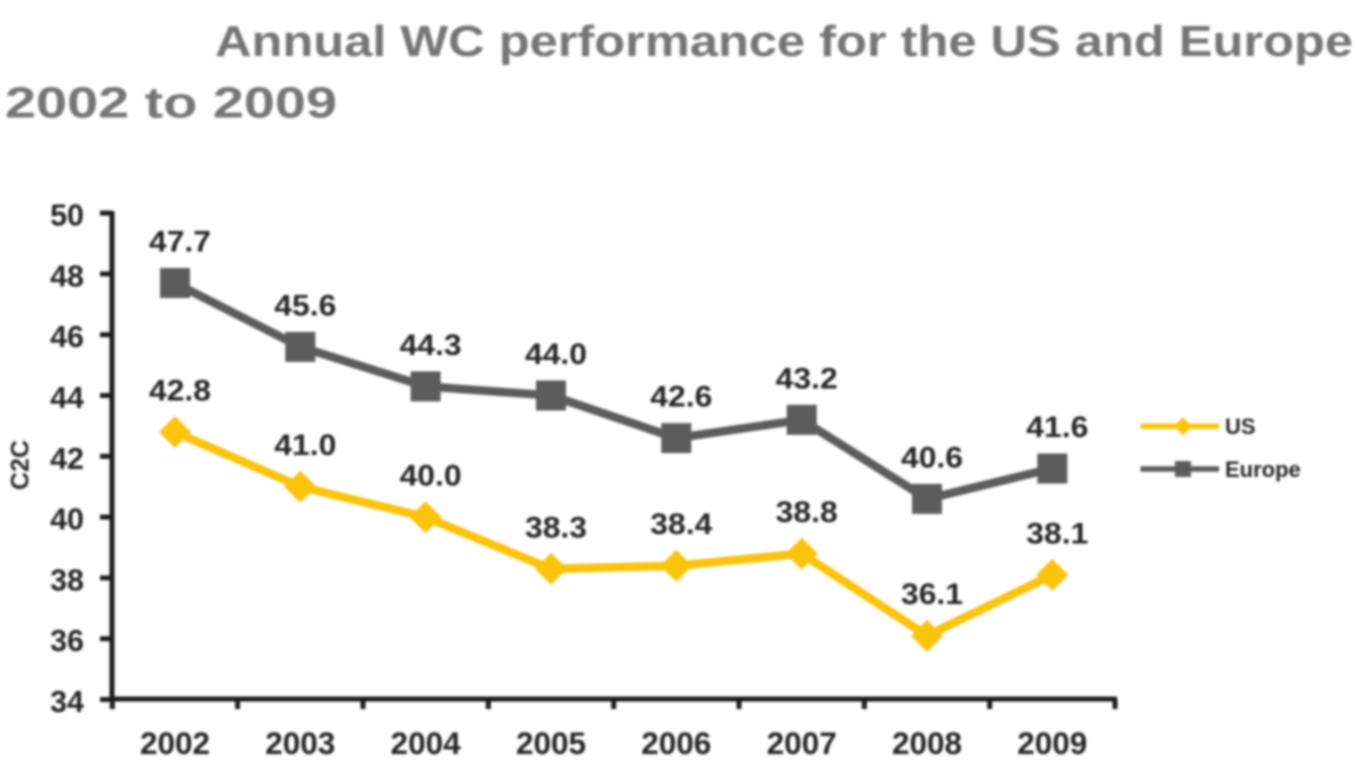 This screenshot has height=771, width=1357. Describe the element at coordinates (927, 743) in the screenshot. I see `svg-text: 2008` at that location.